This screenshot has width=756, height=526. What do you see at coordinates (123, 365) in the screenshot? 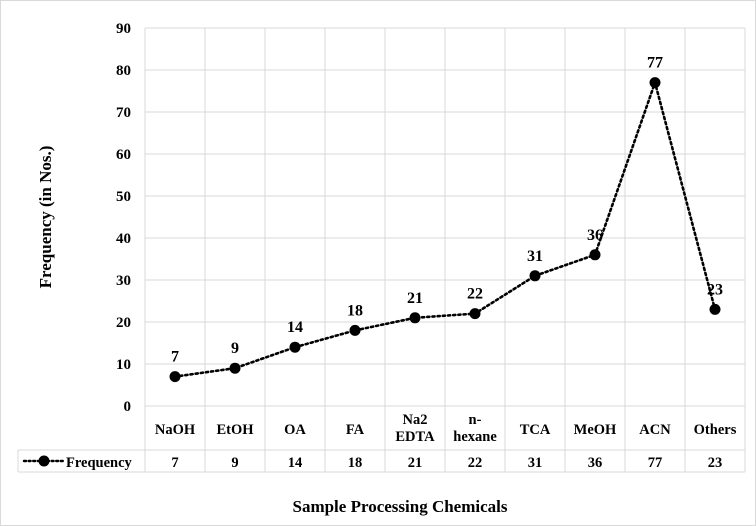
I see `y-tick-label: 10` at bounding box center [123, 365].